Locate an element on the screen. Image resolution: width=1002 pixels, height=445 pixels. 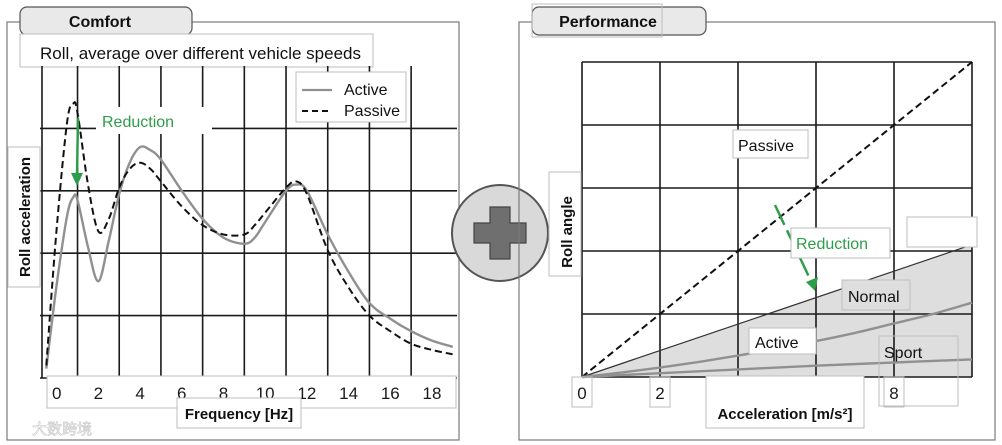
plus-badge is located at coordinates (500, 233).